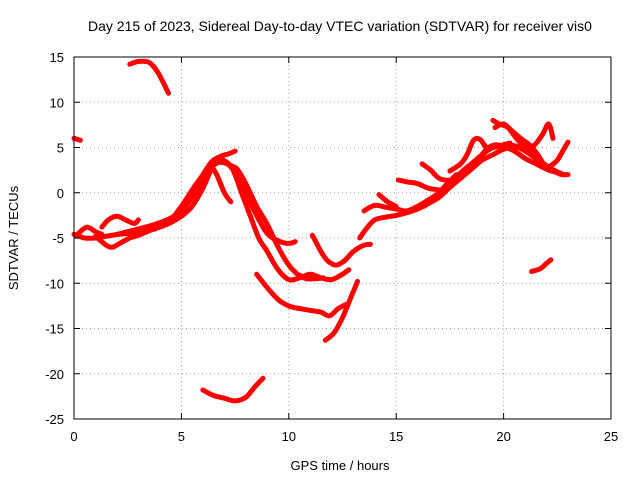 The width and height of the screenshot is (640, 480). I want to click on y-tick-label: 5, so click(60, 148).